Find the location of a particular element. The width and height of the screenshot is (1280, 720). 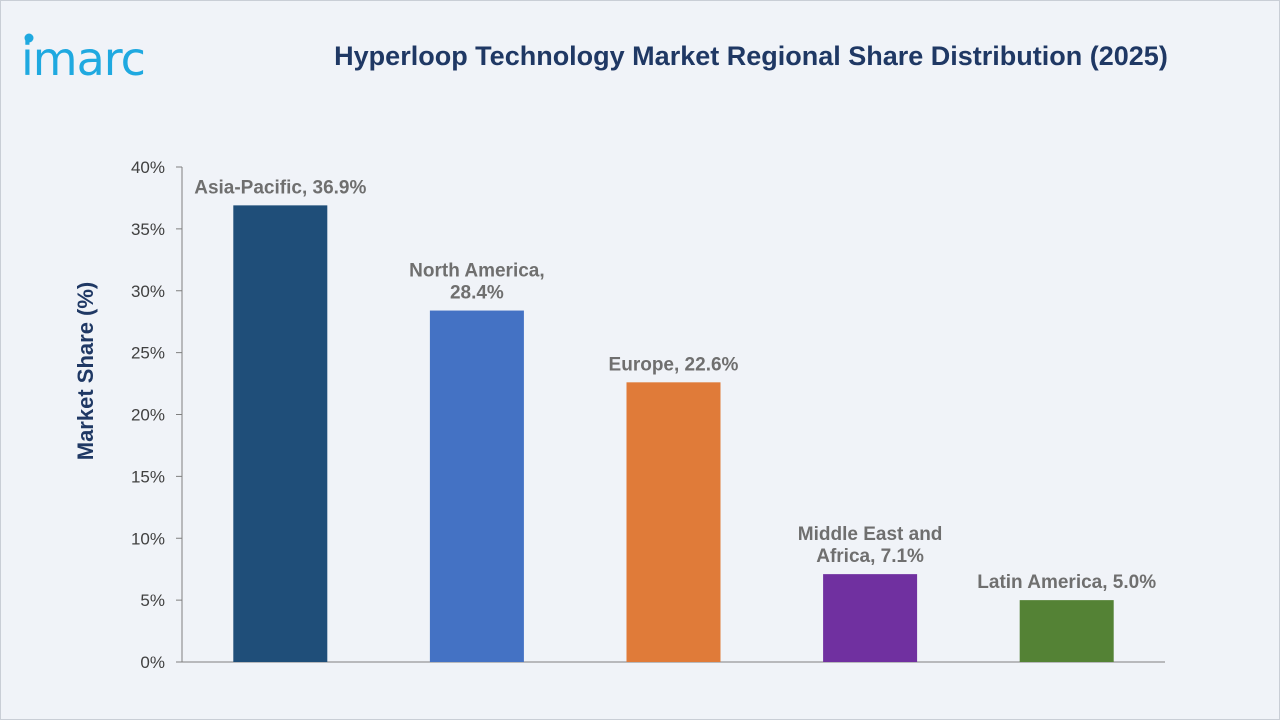

imarc-logo: imarc is located at coordinates (83, 57).